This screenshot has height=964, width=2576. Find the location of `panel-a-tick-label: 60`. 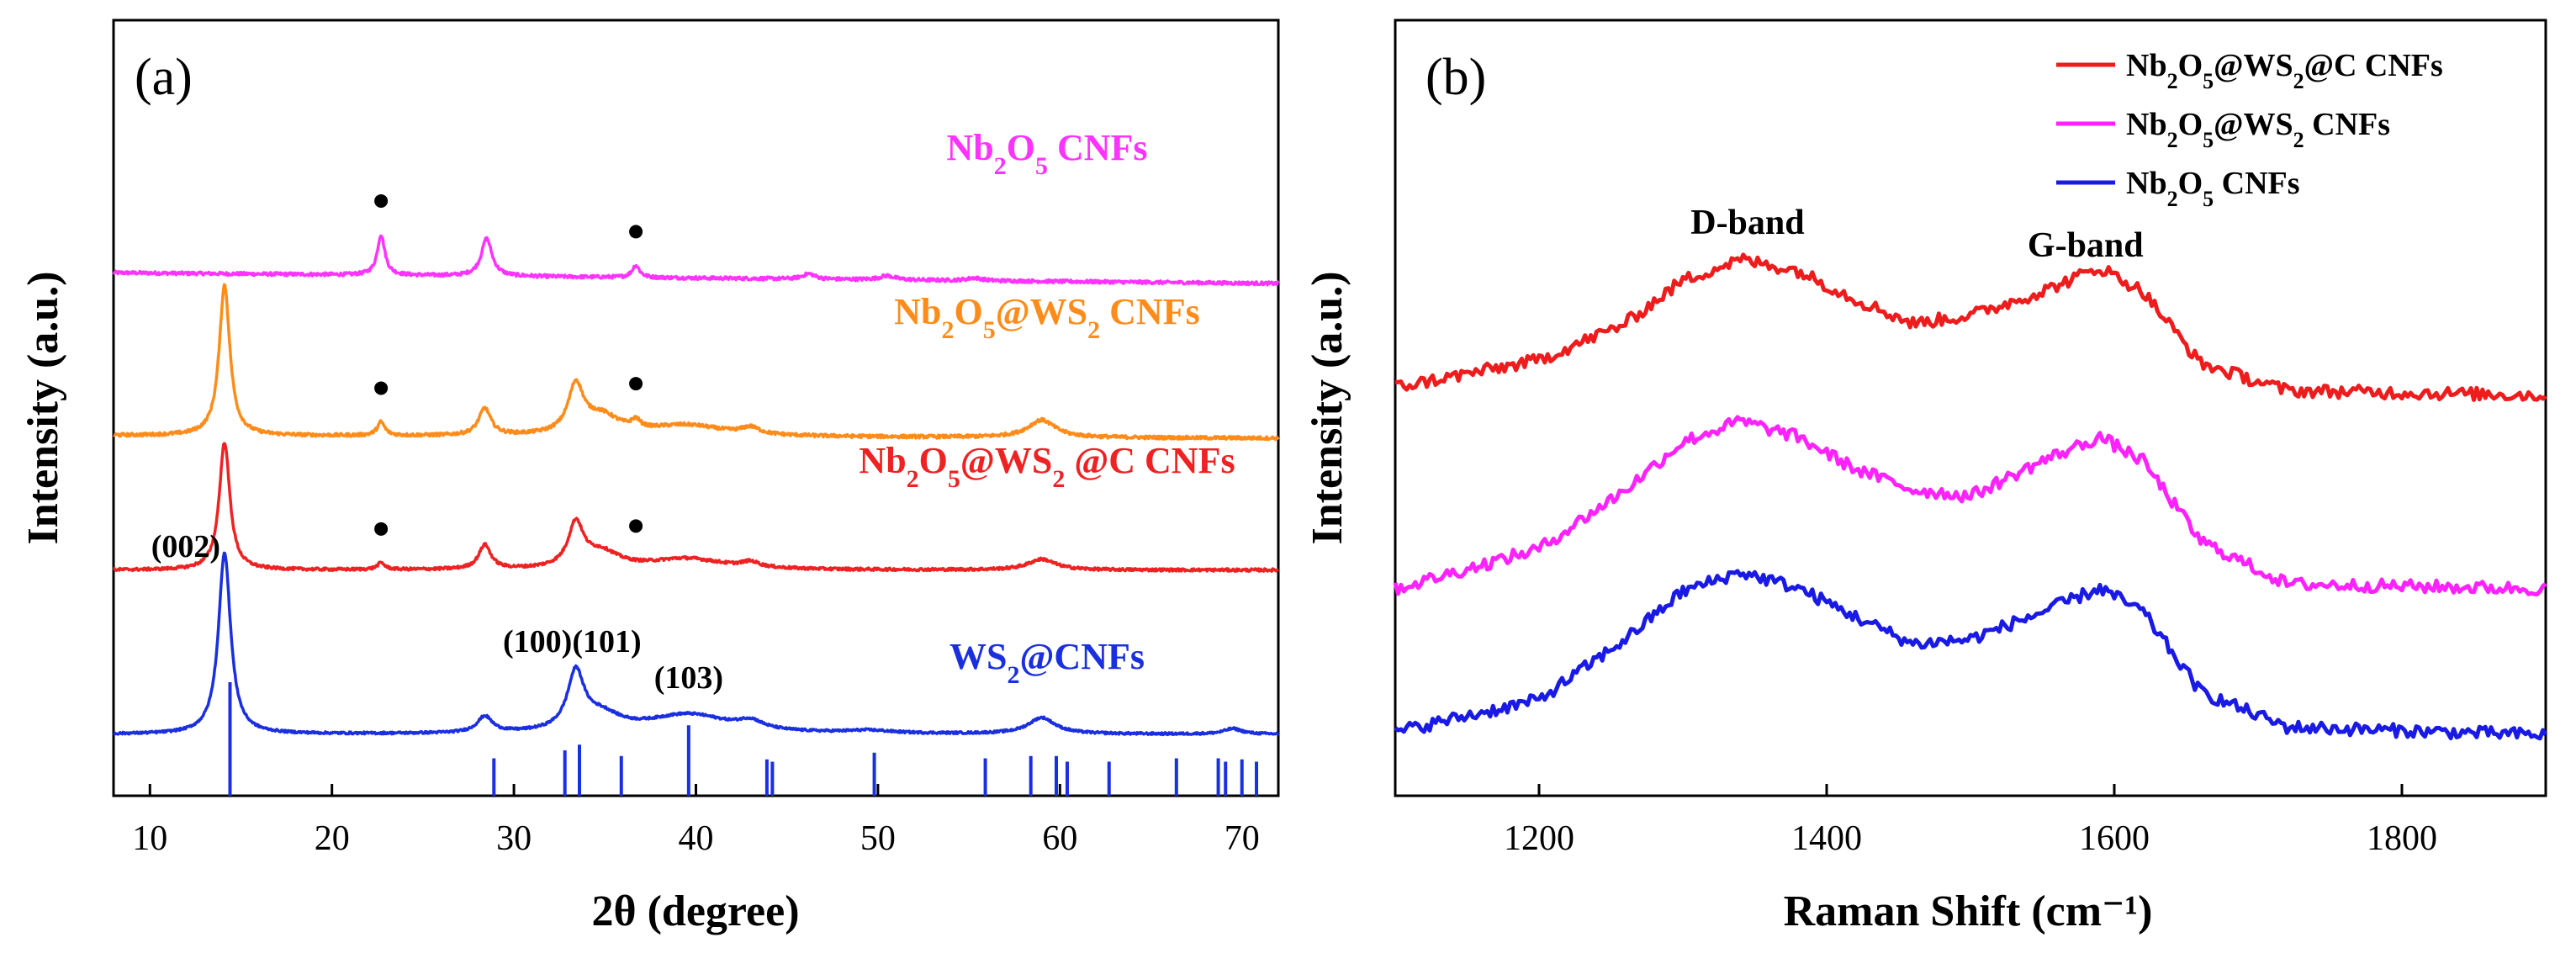

panel-a-tick-label: 60 is located at coordinates (1059, 838).